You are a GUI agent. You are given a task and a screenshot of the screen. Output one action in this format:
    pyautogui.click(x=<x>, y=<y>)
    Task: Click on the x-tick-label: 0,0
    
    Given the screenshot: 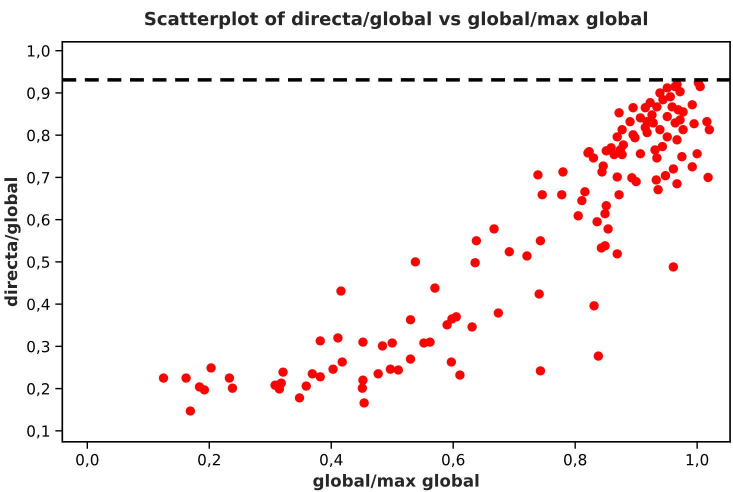 What is the action you would take?
    pyautogui.click(x=87, y=461)
    